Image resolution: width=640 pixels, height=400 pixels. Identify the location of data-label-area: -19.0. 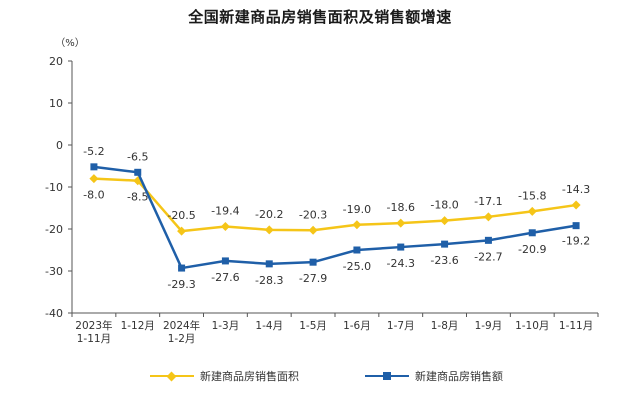
(357, 209).